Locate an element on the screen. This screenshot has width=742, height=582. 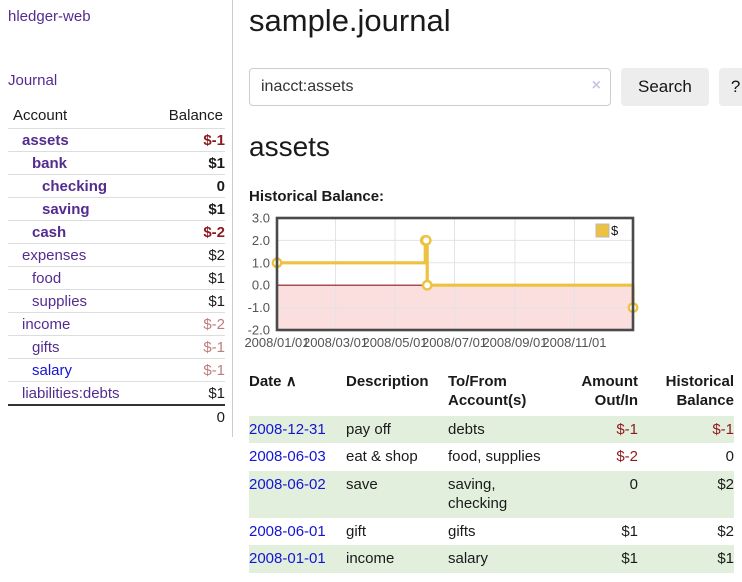
chart-ytick-label: -1.0 is located at coordinates (259, 307).